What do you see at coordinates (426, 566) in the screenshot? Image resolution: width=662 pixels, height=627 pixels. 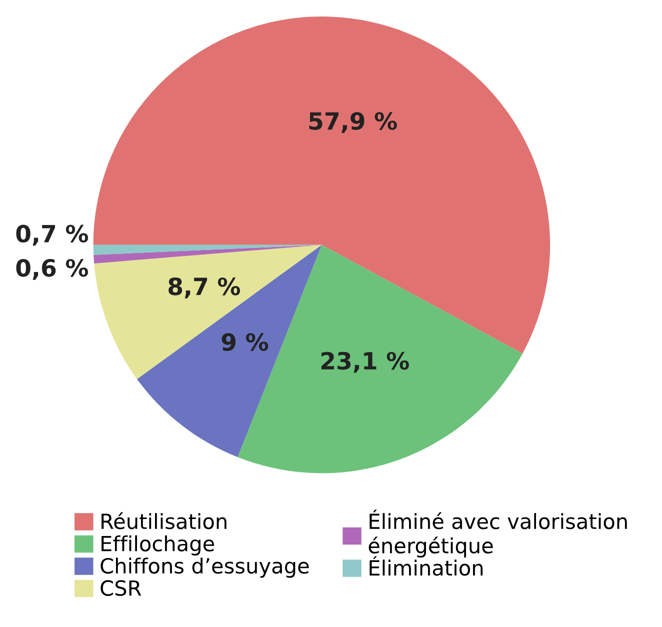 I see `legend-label: Élimination` at bounding box center [426, 566].